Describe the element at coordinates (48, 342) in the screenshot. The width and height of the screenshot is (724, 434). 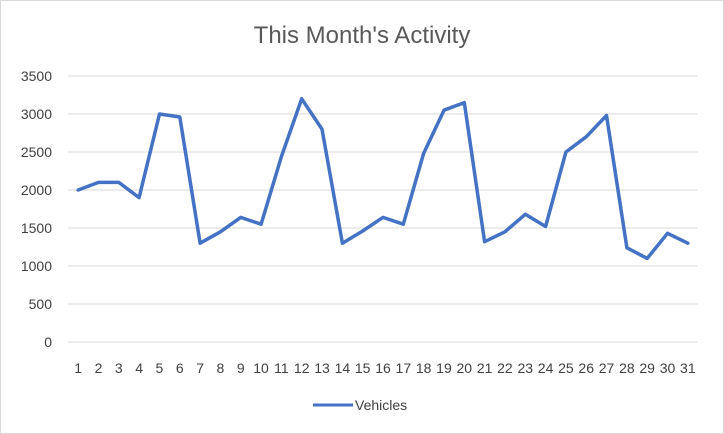
I see `y-tick-label: 0` at that location.